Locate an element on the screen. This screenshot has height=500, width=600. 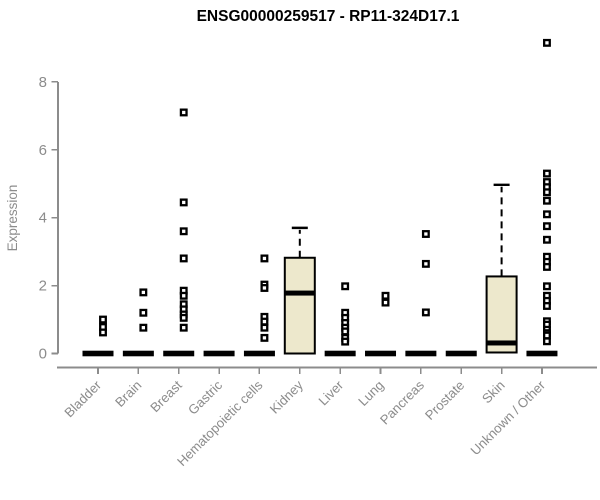
x-category-label: Bladder is located at coordinates (82, 398).